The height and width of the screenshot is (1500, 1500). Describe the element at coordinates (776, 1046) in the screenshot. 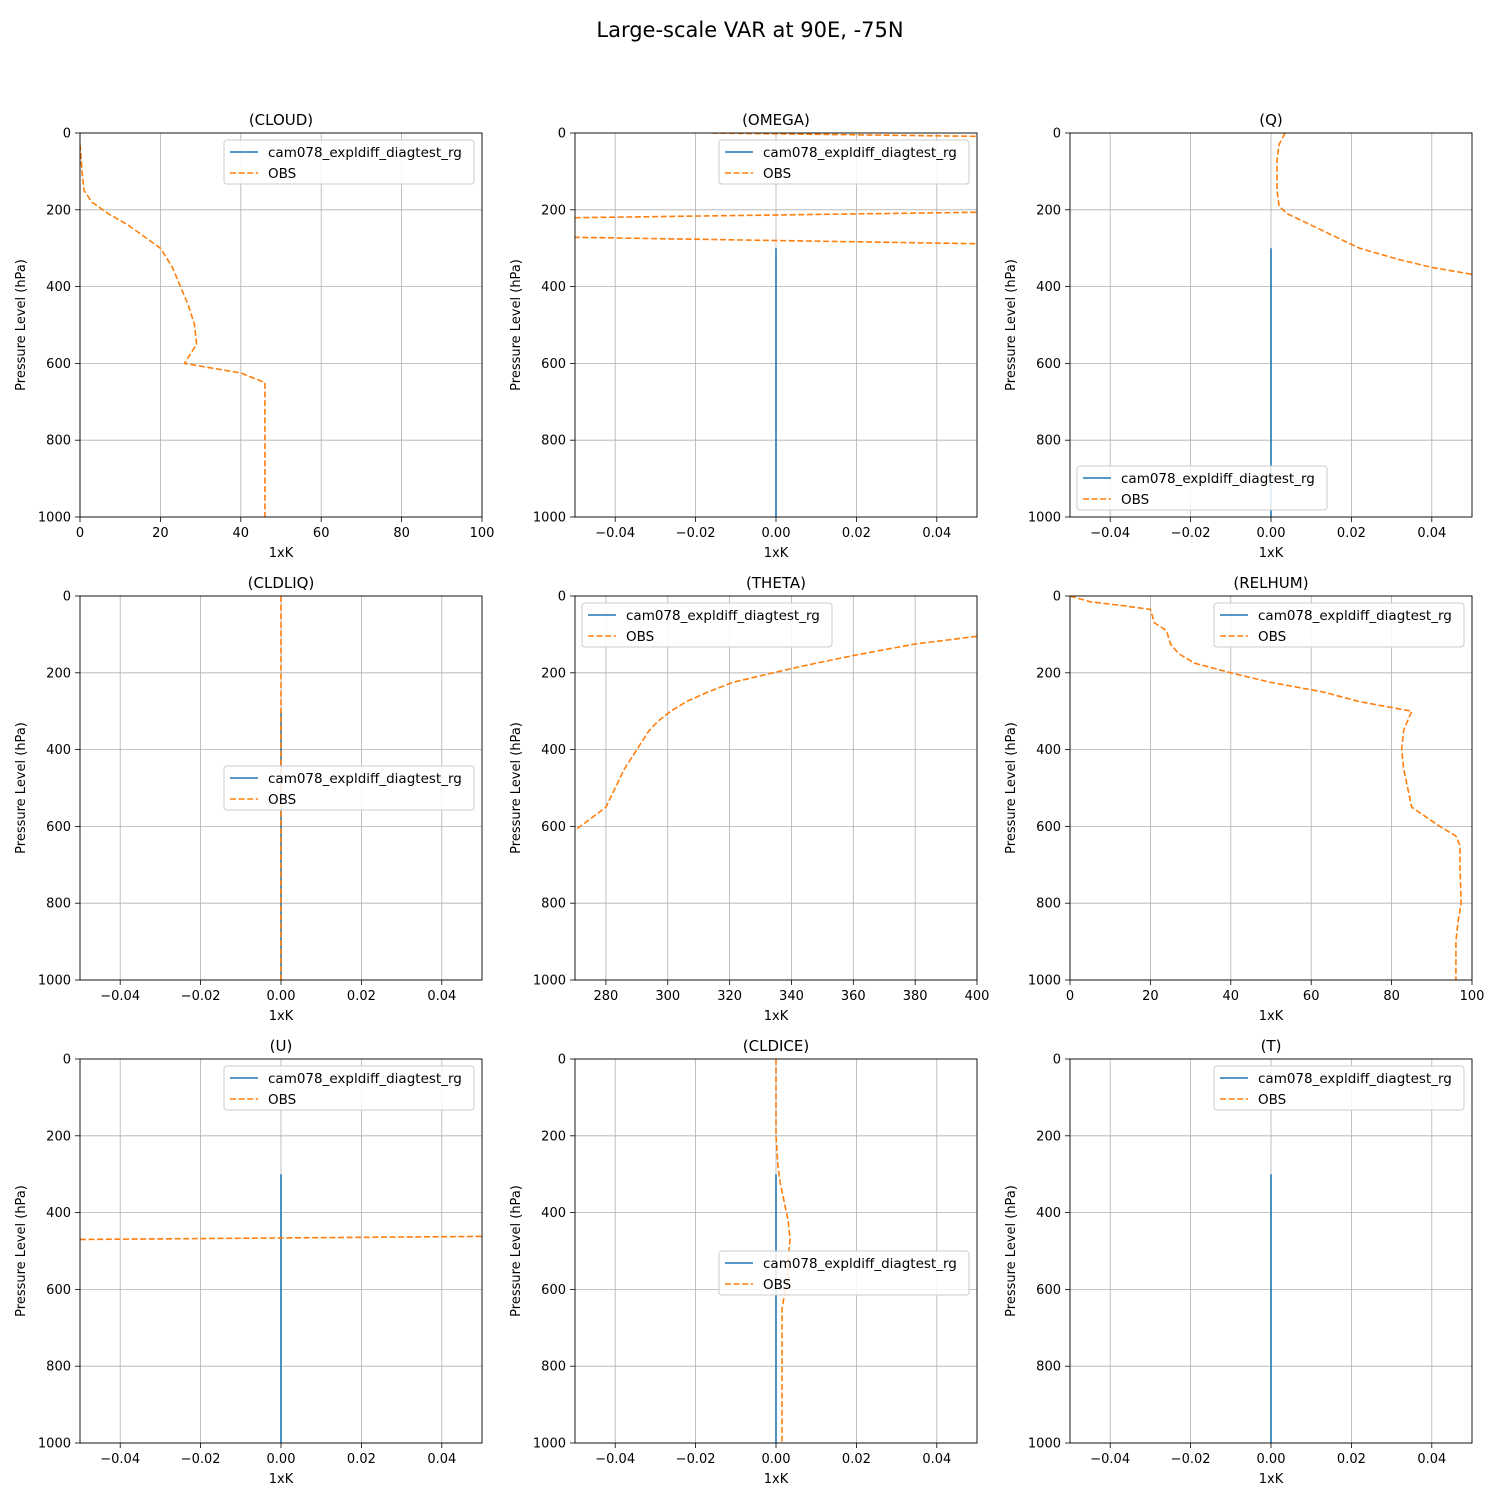

I see `panel-title: (CLDICE)` at that location.